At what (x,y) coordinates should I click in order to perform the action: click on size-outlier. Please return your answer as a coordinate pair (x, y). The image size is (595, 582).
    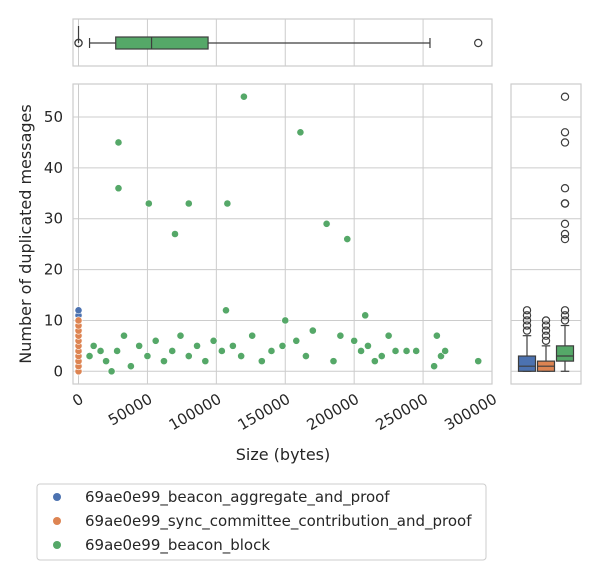
    Looking at the image, I should click on (478, 43).